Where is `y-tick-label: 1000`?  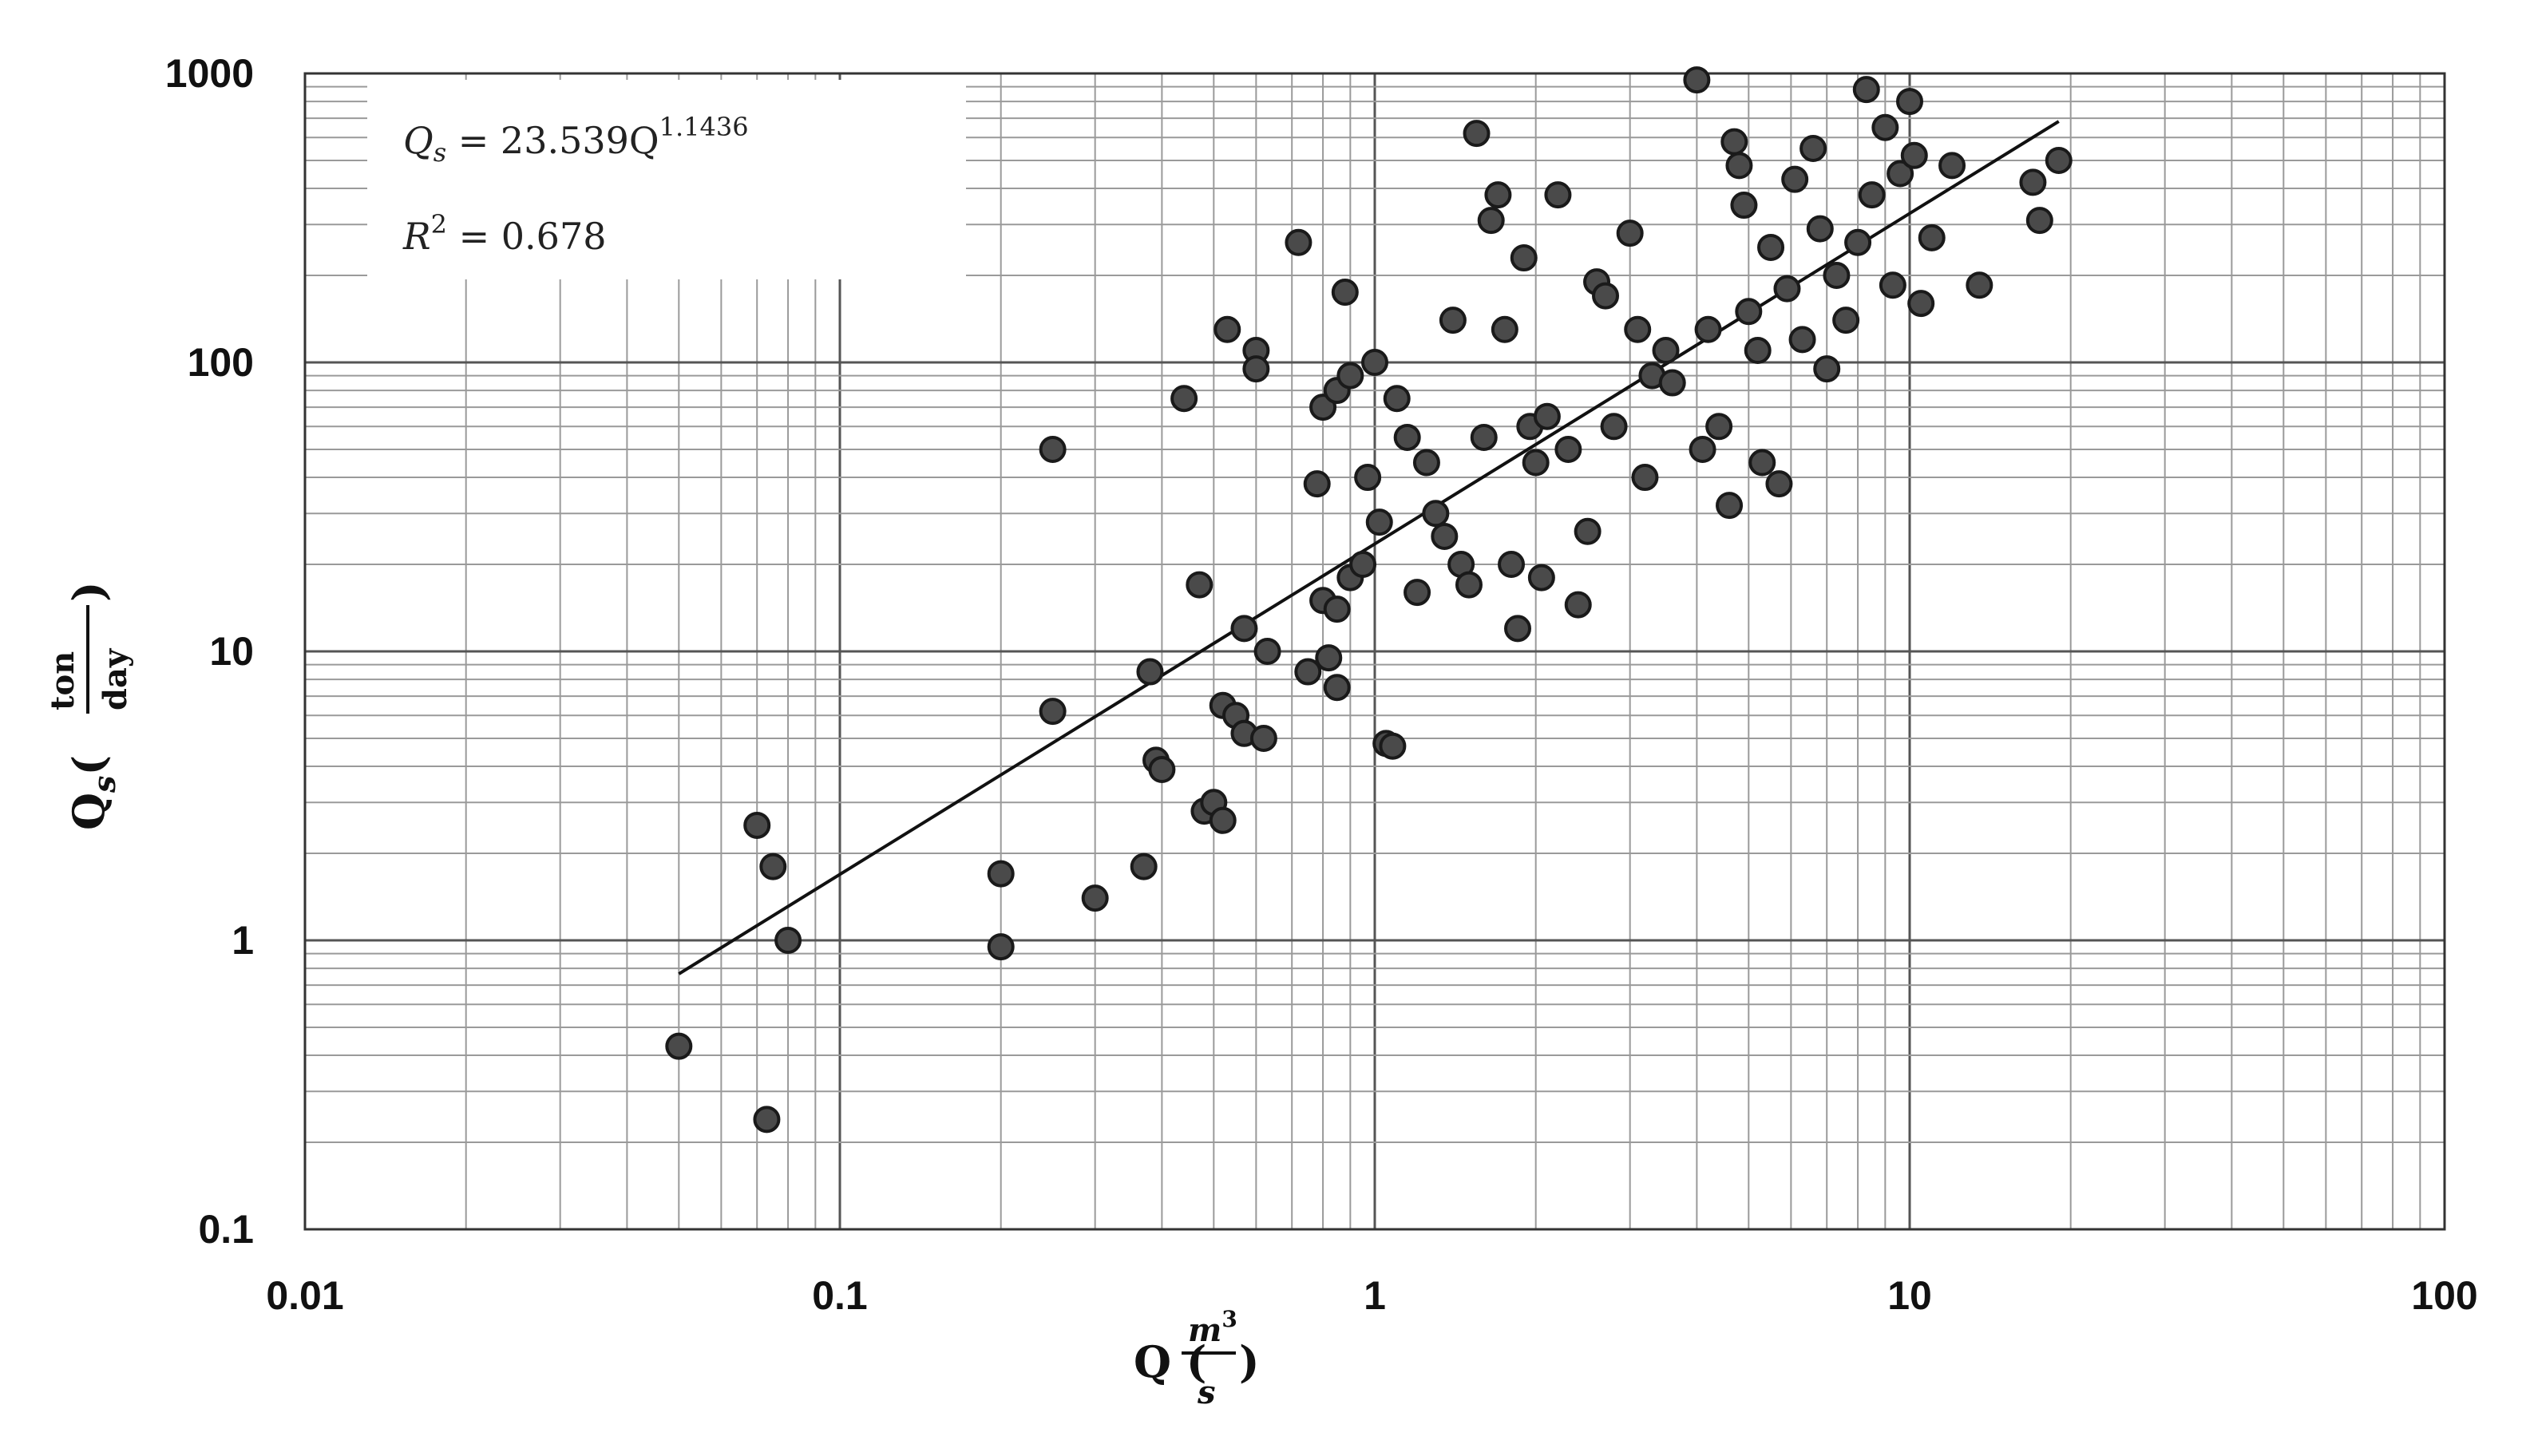 y-tick-label: 1000 is located at coordinates (209, 73).